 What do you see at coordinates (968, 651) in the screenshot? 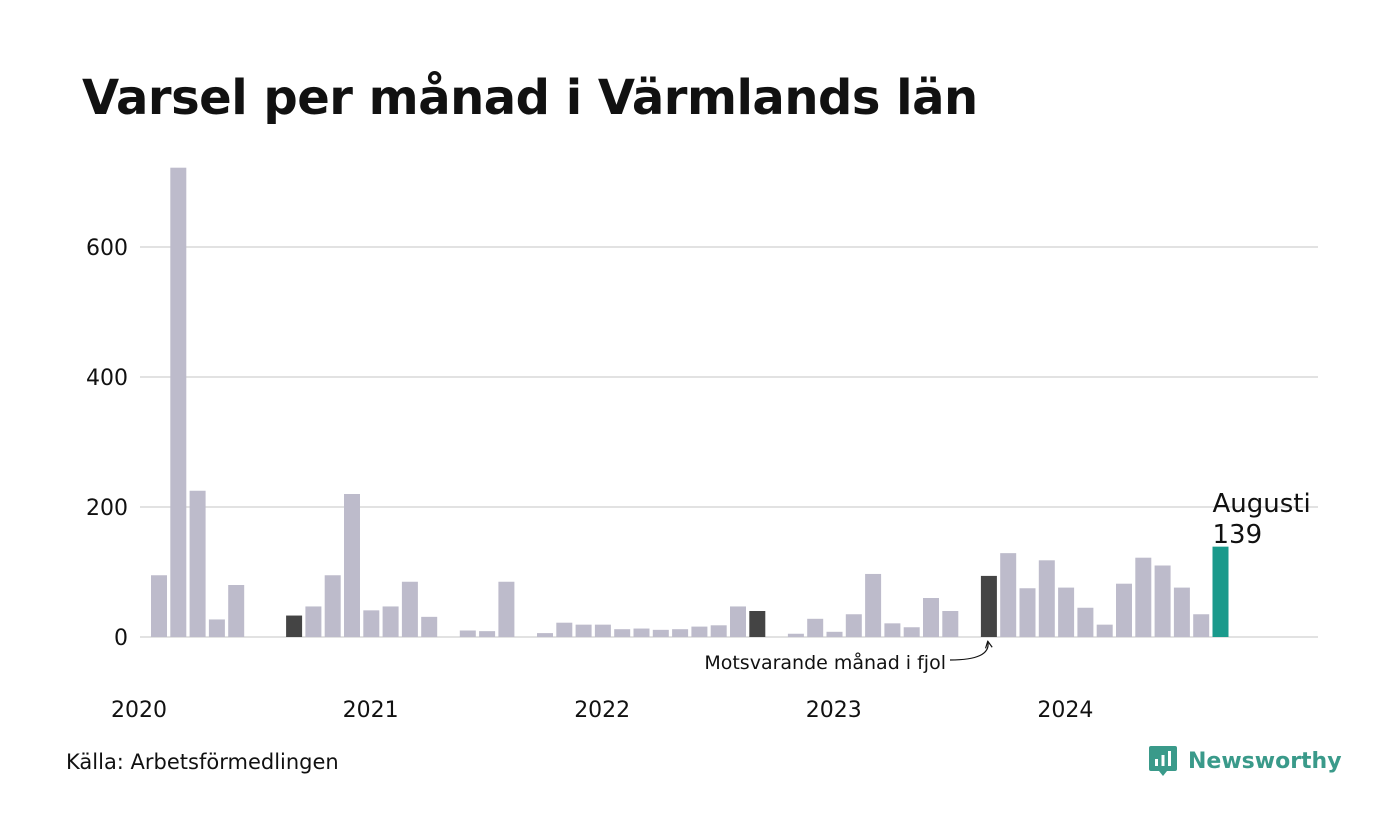
I see `annotation-arrow` at bounding box center [968, 651].